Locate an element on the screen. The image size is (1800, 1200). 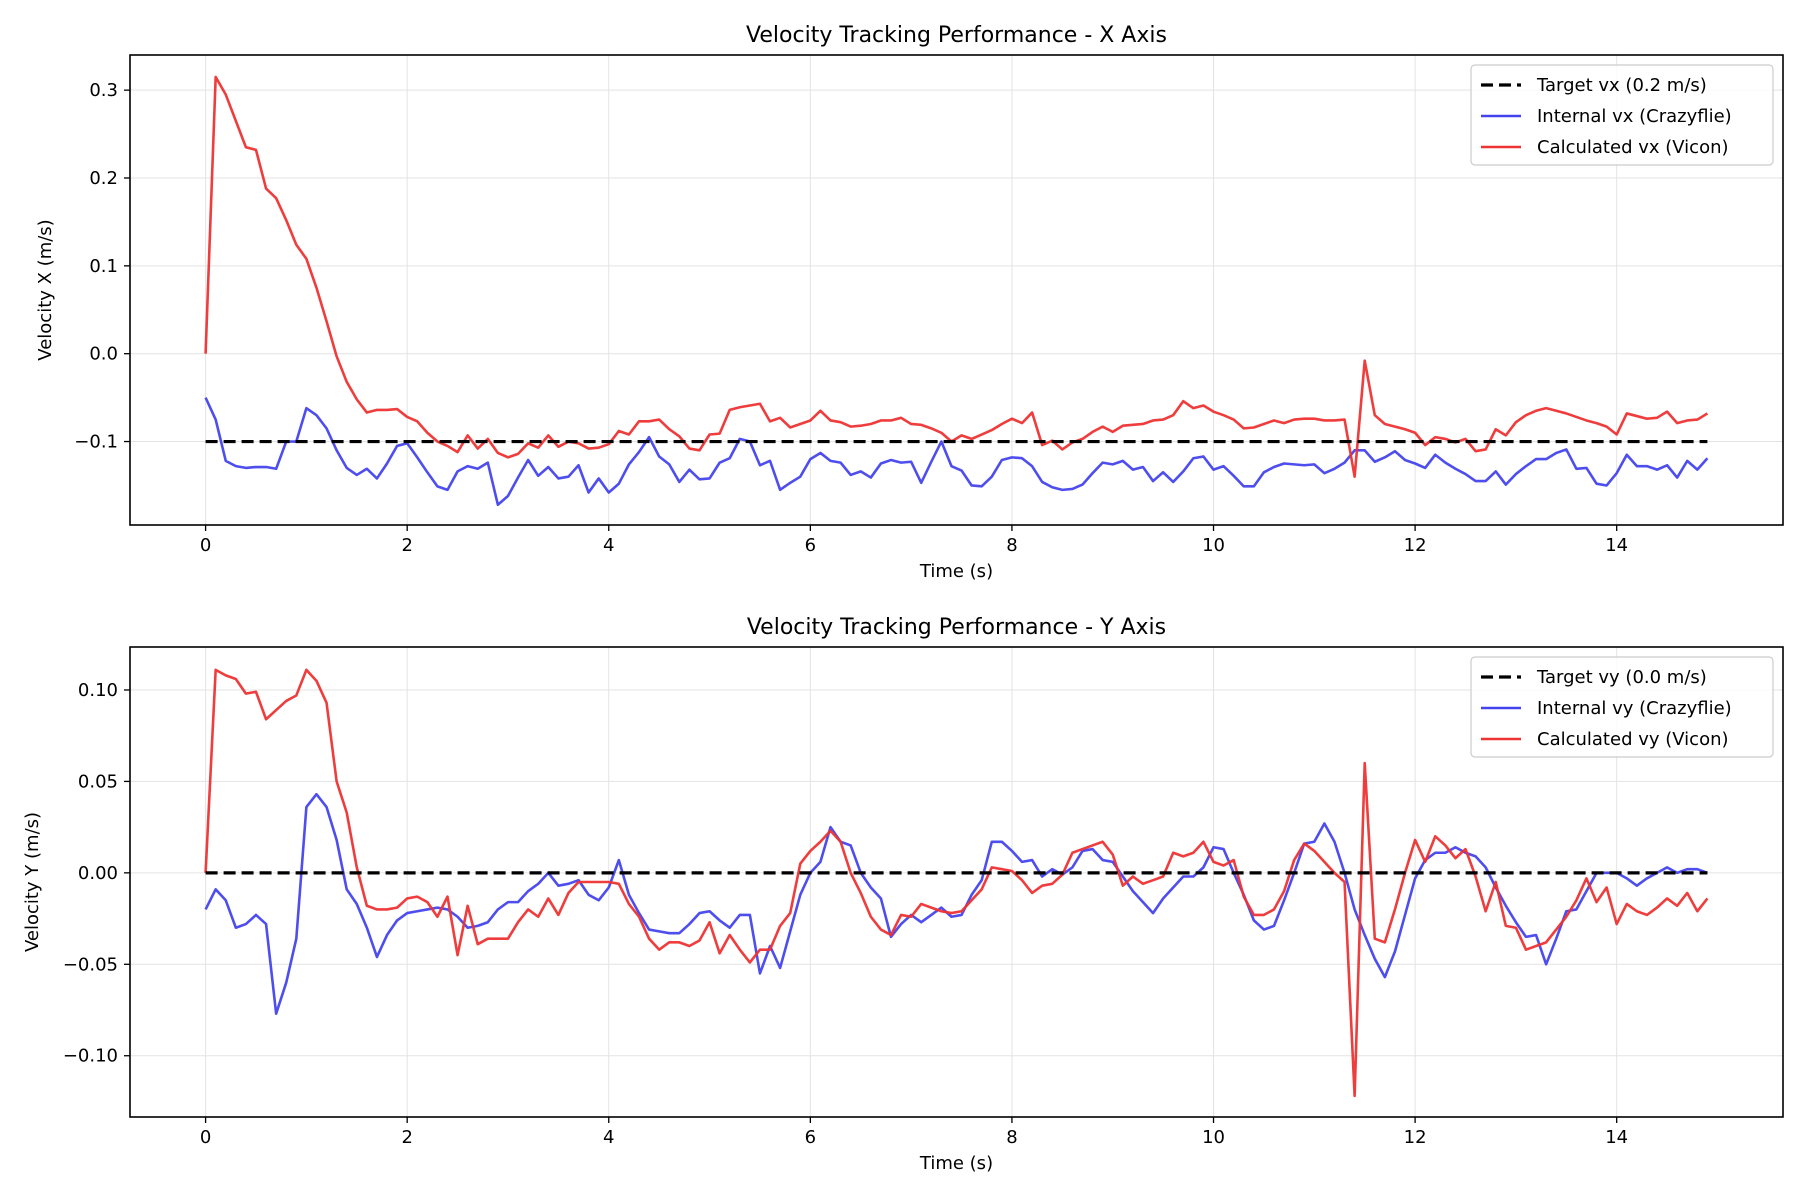
y-axis-label: Velocity X (m/s) is located at coordinates (45, 289).